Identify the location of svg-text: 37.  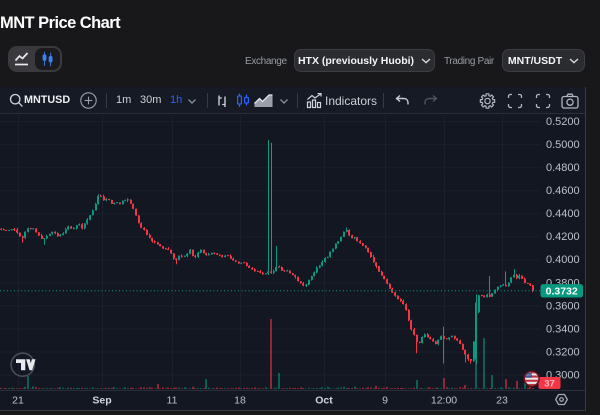
(549, 384).